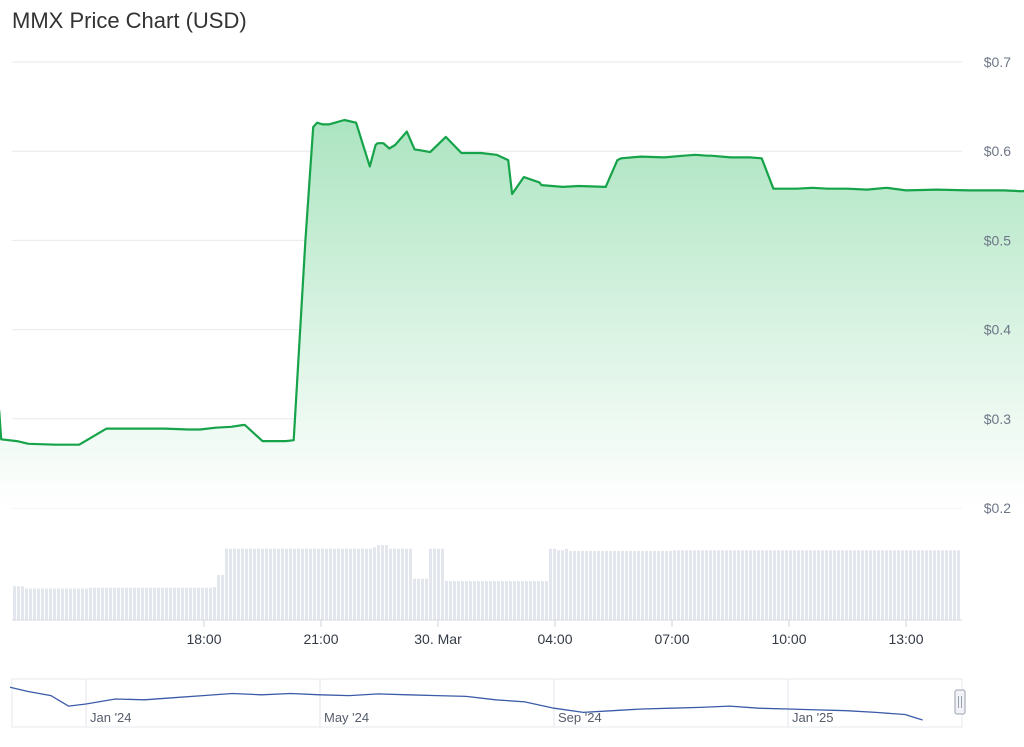 The height and width of the screenshot is (747, 1024). What do you see at coordinates (997, 330) in the screenshot?
I see `y-tick-label: $0.4` at bounding box center [997, 330].